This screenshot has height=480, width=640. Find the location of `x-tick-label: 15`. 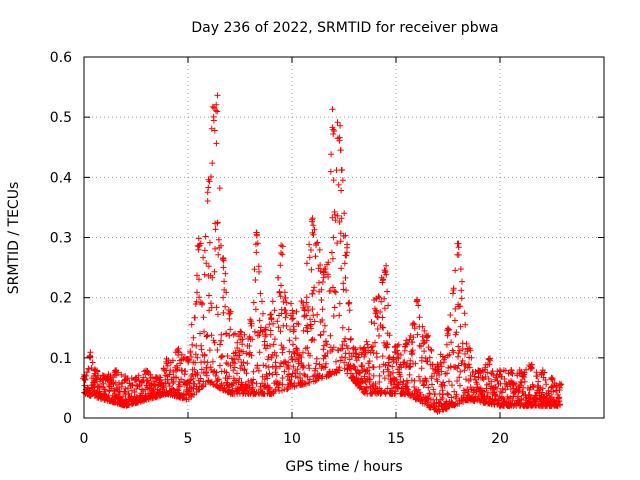

x-tick-label: 15 is located at coordinates (396, 439).